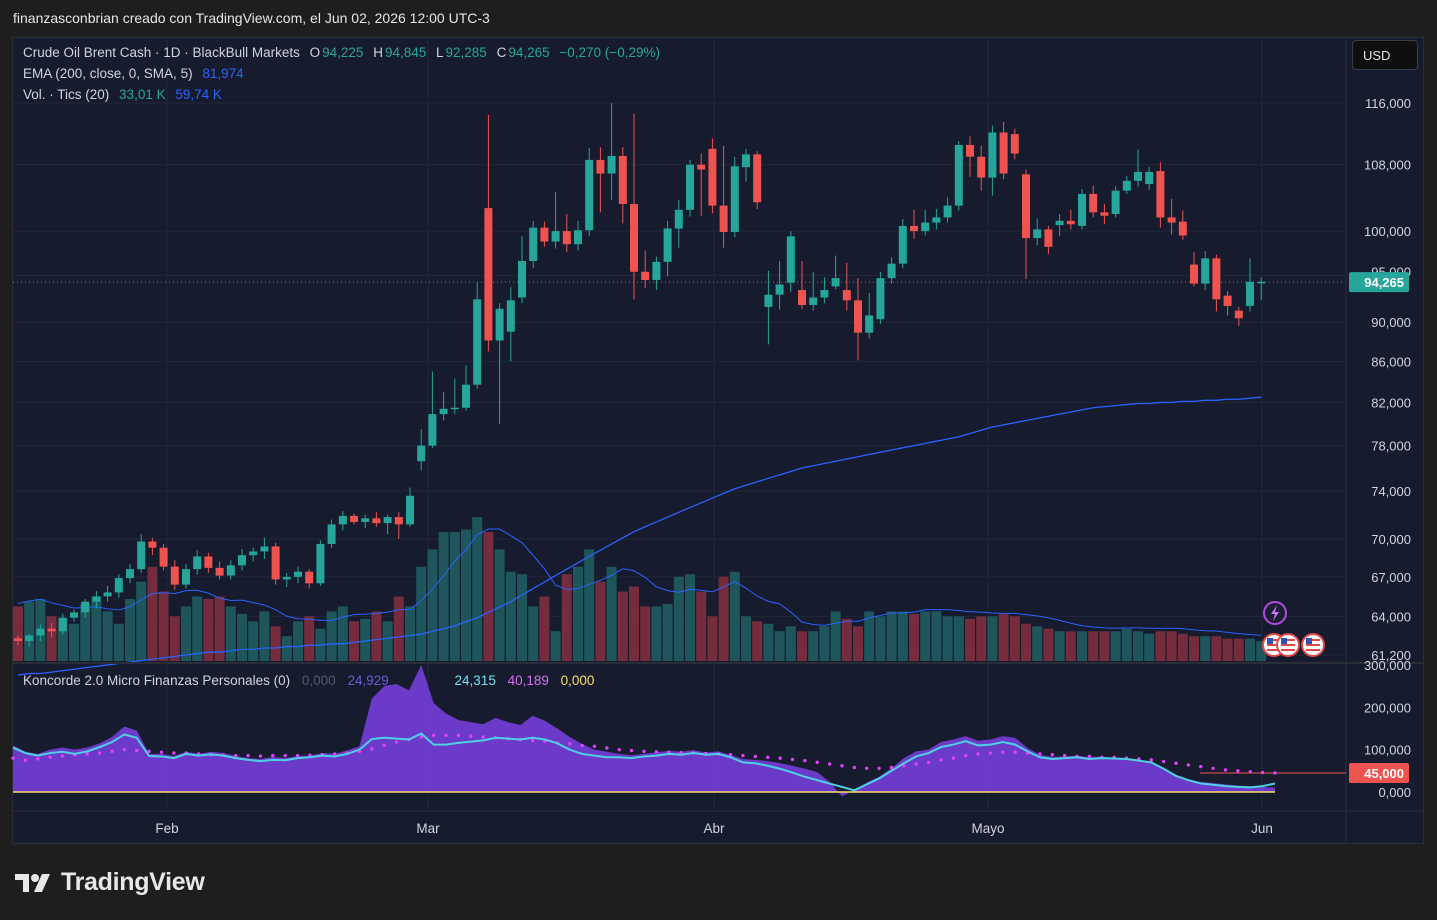 The width and height of the screenshot is (1437, 920). Describe the element at coordinates (577, 680) in the screenshot. I see `koncorde-value-5: 0,000` at that location.